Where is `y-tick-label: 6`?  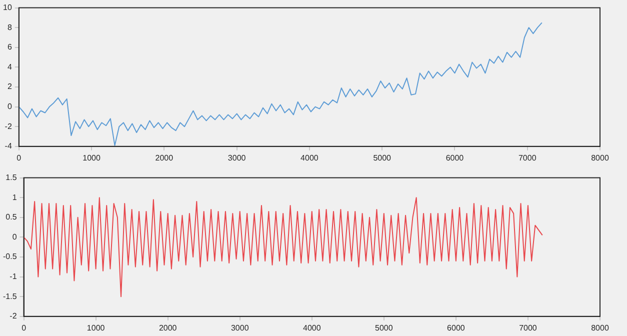
y-tick-label: 6 is located at coordinates (9, 47).